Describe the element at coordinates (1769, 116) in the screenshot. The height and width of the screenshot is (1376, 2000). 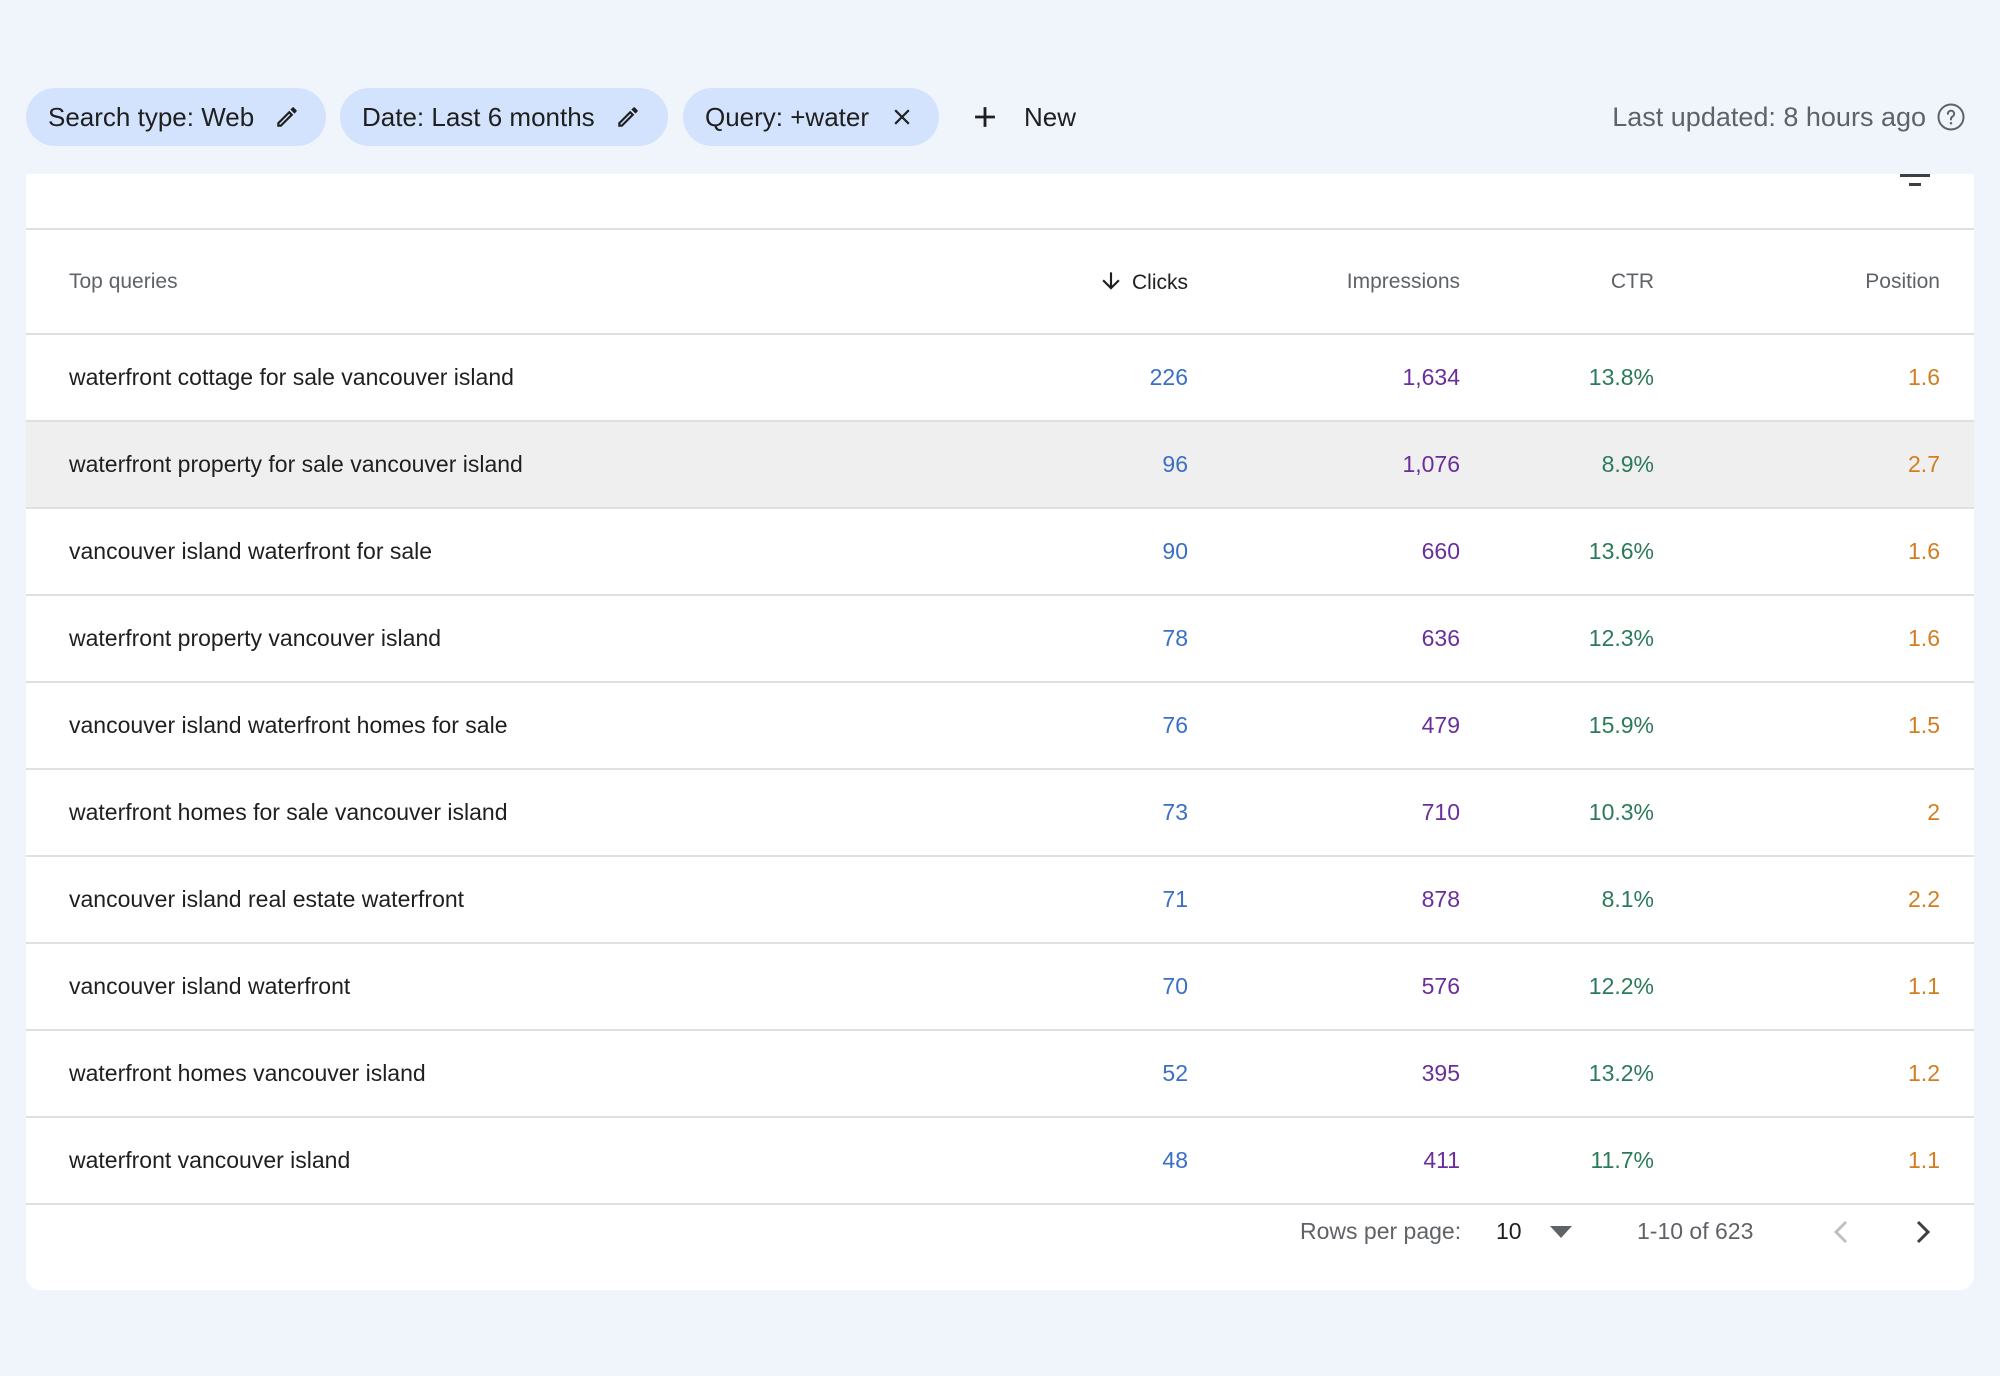
I see `last-updated-text: Last updated: 8 hours ago` at that location.